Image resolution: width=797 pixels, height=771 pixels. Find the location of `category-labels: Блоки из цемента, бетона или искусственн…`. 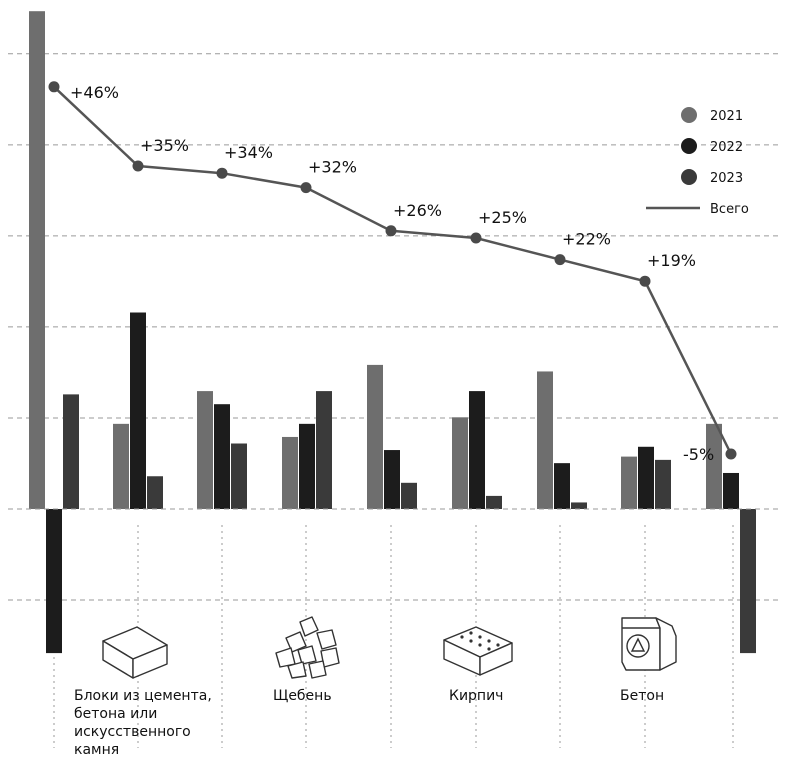

category-labels: Блоки из цемента, бетона или искусственн… is located at coordinates (369, 723).